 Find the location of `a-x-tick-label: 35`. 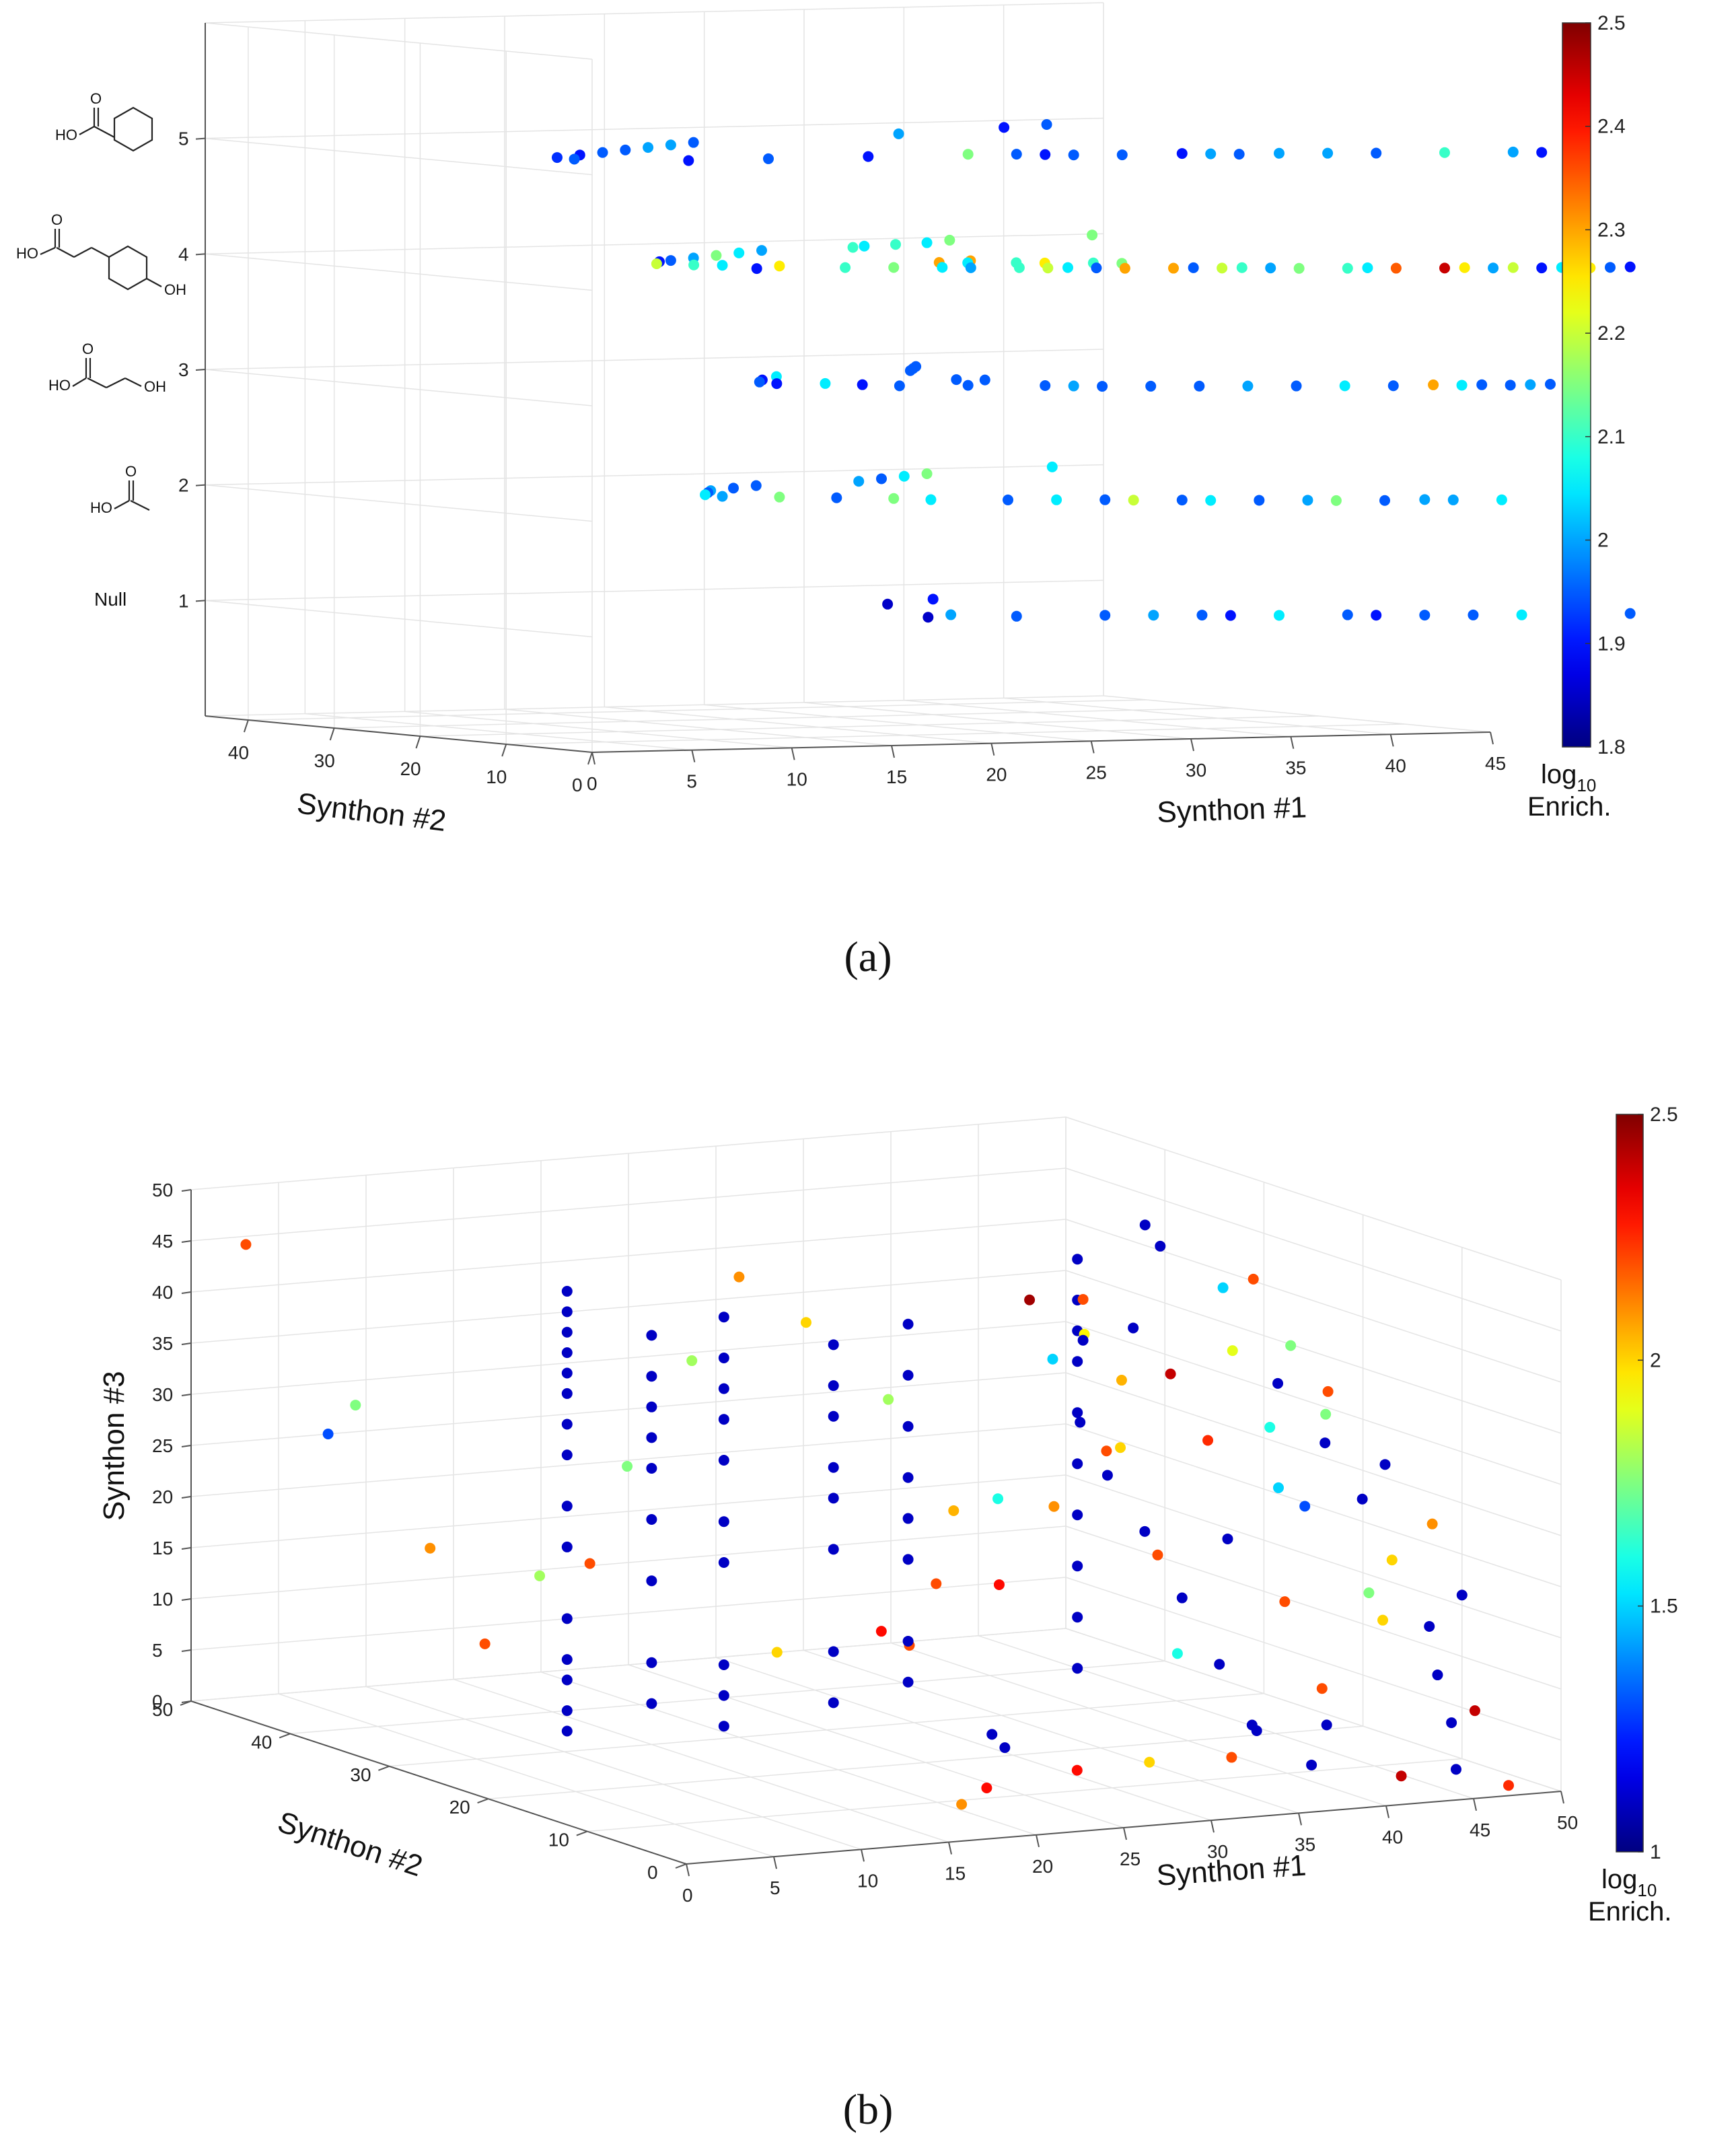

a-x-tick-label: 35 is located at coordinates (1295, 769).